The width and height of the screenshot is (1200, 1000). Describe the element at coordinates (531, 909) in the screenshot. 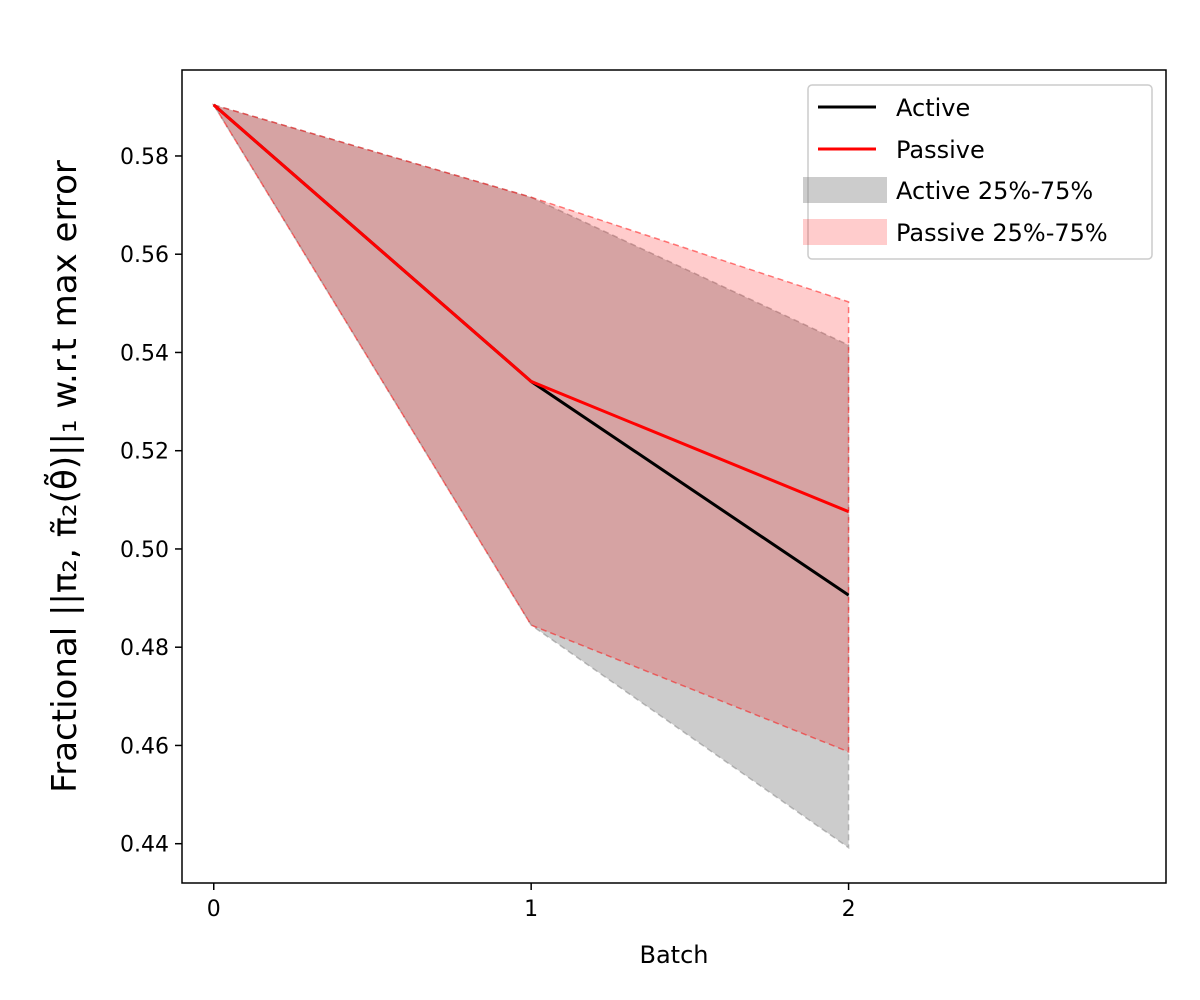

I see `x-tick-label: 1` at that location.